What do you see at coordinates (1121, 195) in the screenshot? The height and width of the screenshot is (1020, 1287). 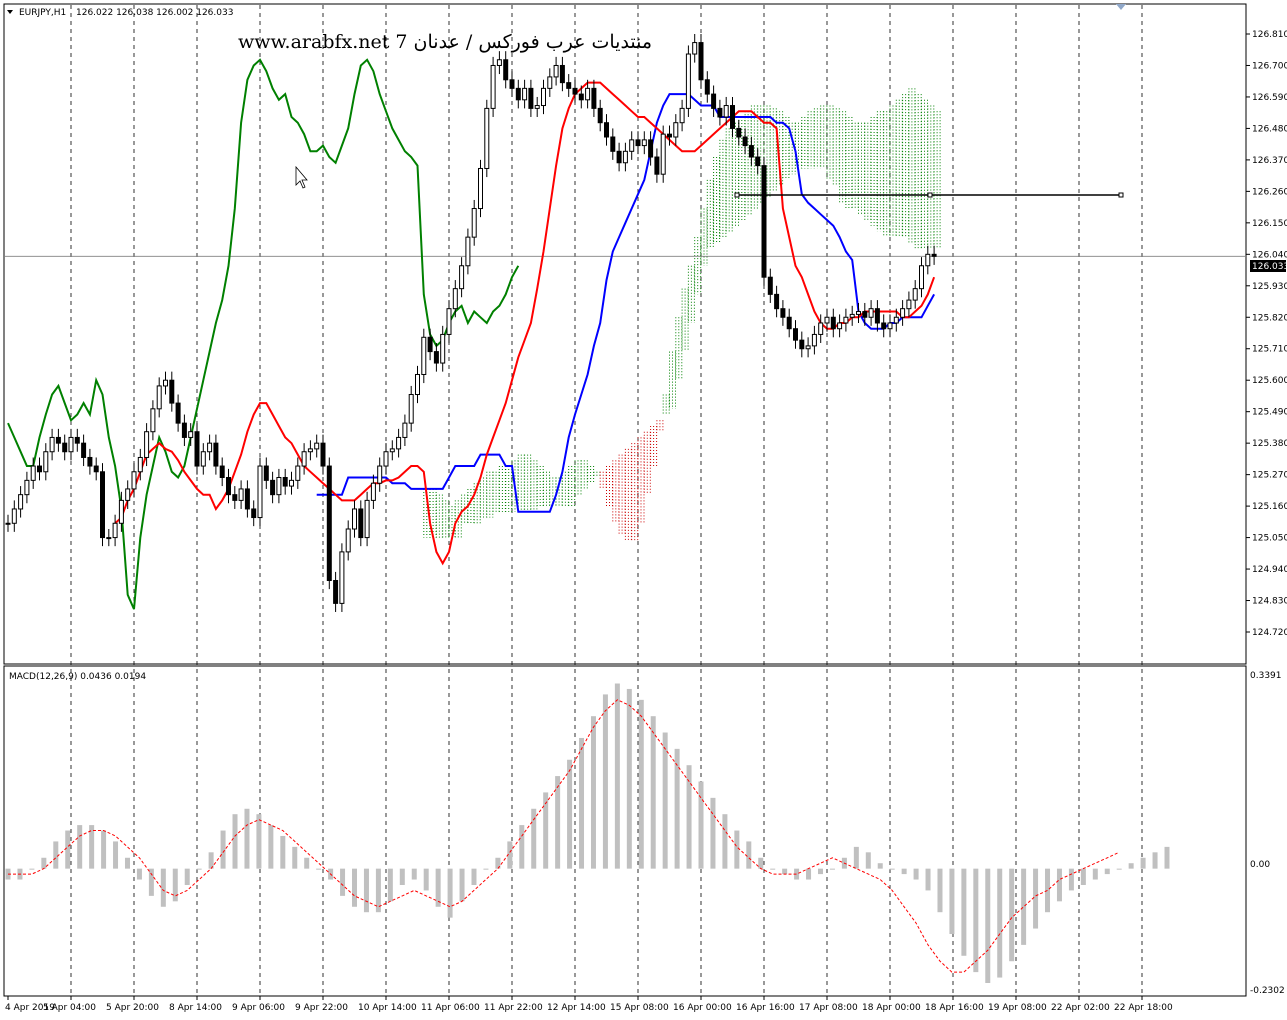 I see `trendline-handle-right` at bounding box center [1121, 195].